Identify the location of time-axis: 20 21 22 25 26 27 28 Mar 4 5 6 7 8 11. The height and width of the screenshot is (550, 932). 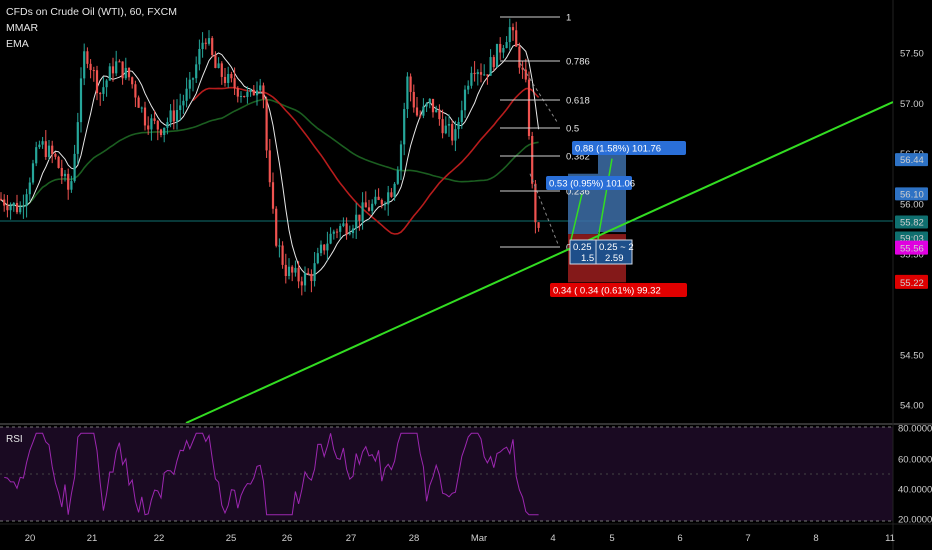
(460, 538).